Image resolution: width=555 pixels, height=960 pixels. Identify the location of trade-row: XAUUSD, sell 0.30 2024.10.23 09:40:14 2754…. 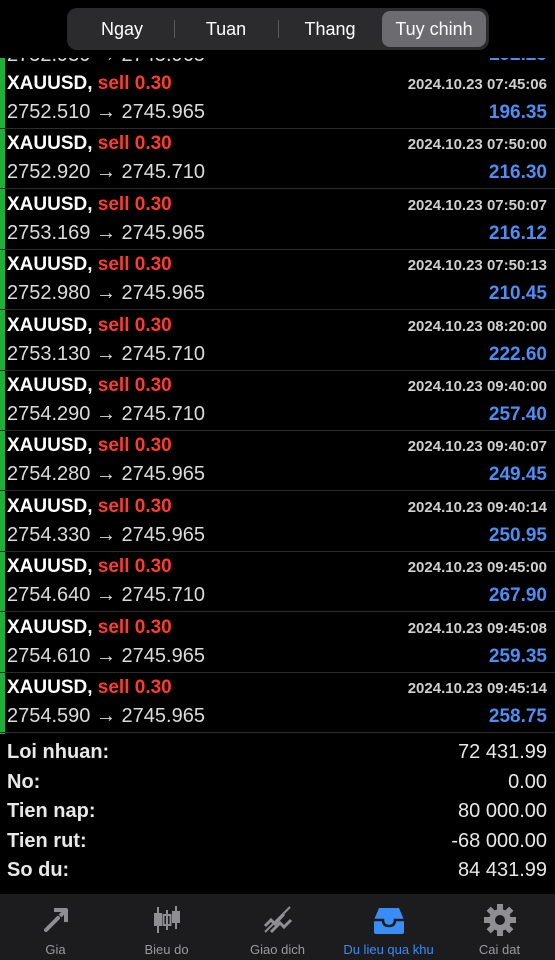
(277, 522).